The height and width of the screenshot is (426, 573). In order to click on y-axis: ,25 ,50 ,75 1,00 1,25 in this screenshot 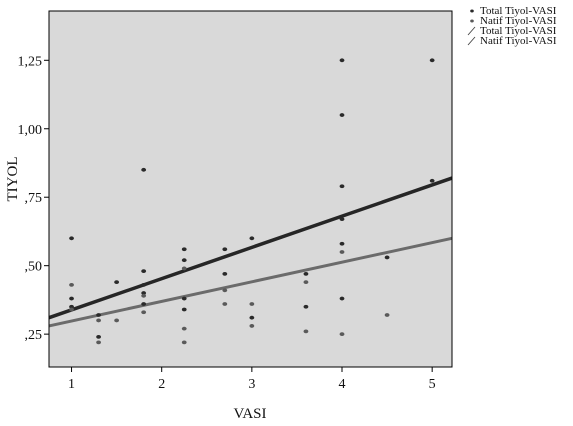, I will do `click(33, 198)`.